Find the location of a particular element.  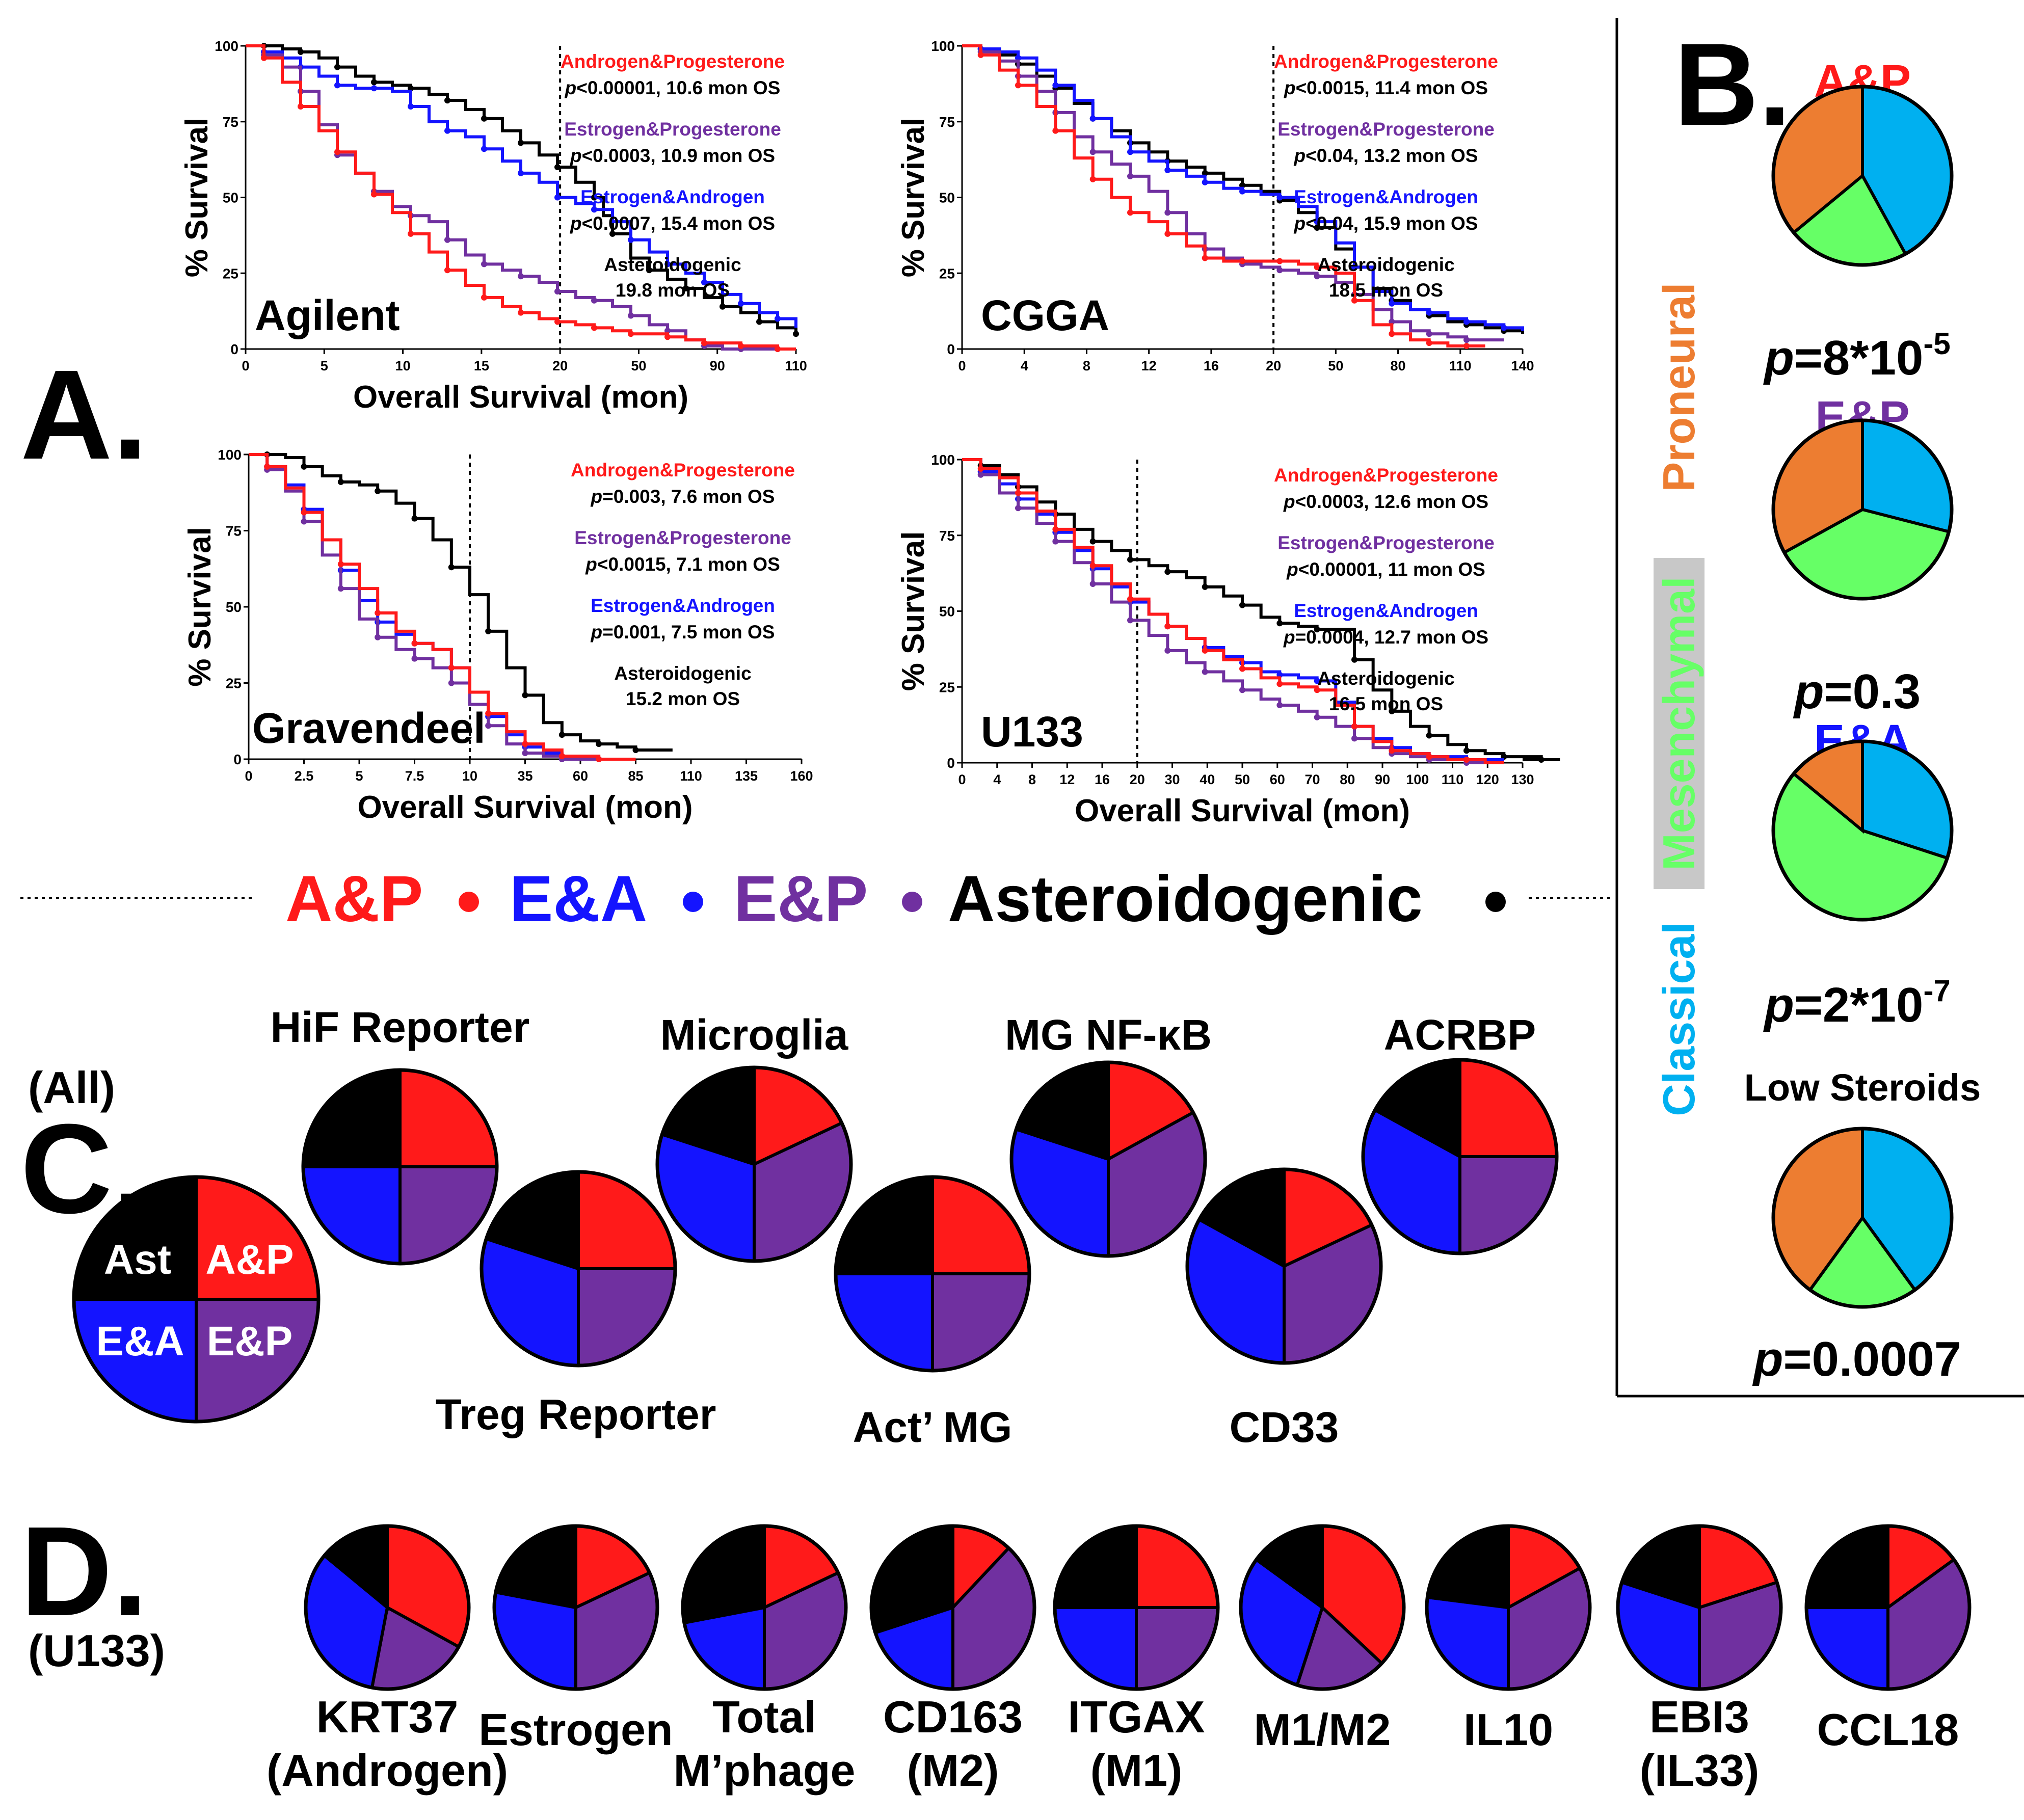

legend-dot-ap is located at coordinates (469, 902).